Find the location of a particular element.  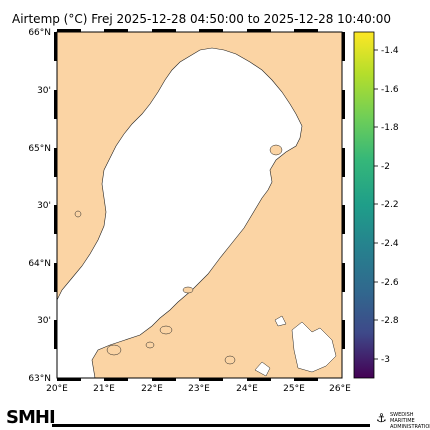

lat-label: 66°N is located at coordinates (39, 33).